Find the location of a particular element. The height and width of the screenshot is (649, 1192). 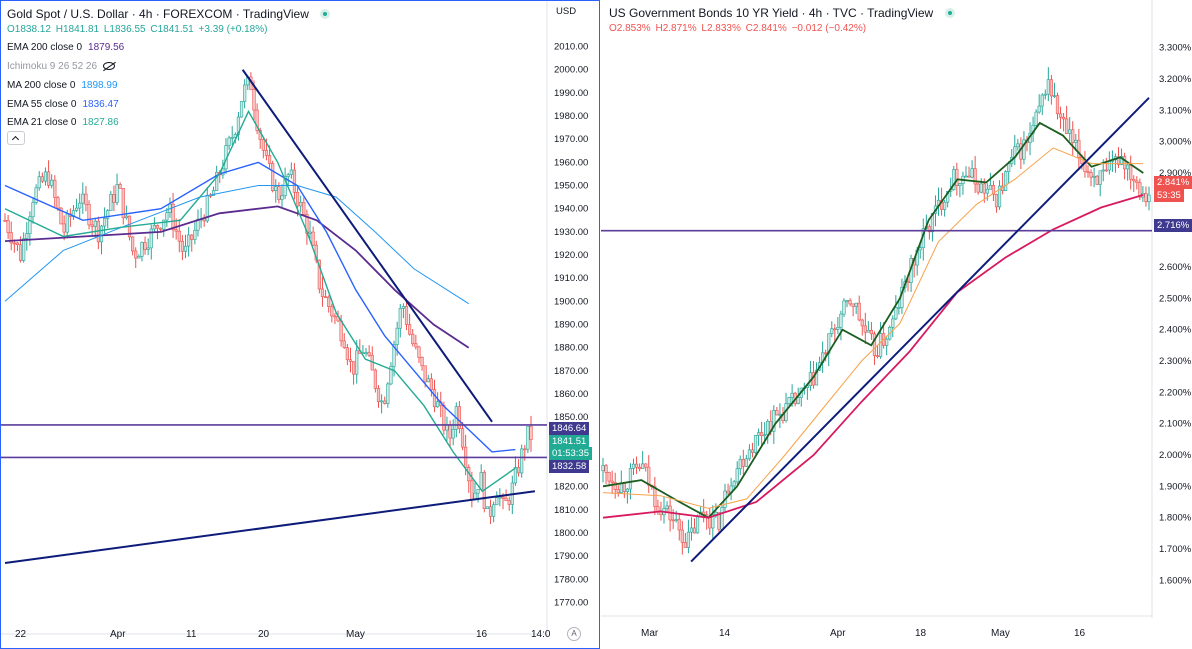

autoscale-button: A is located at coordinates (574, 634).